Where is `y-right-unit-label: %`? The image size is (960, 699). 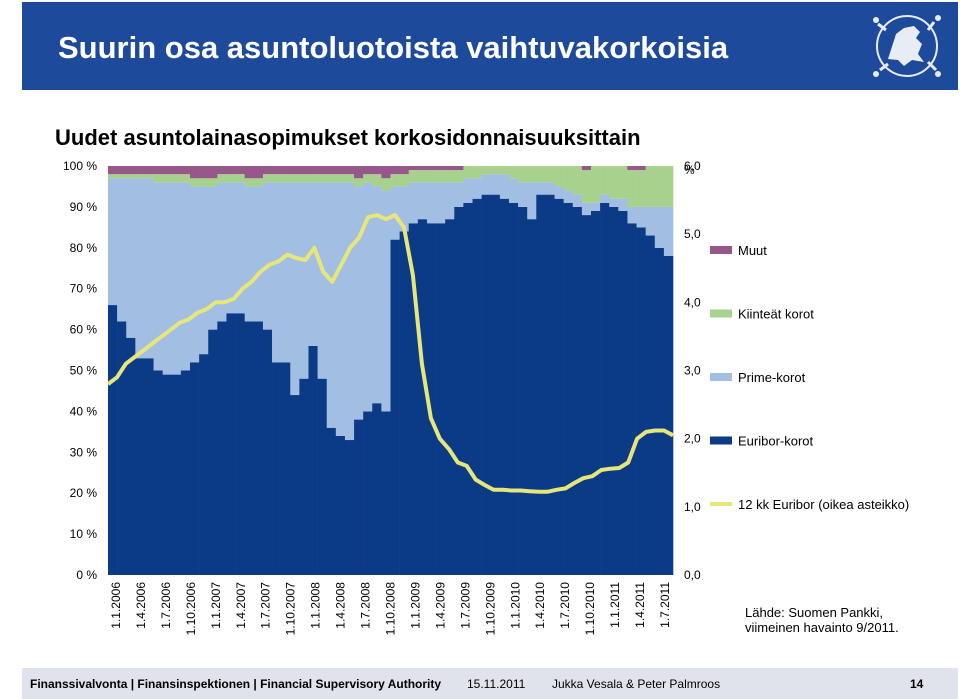 y-right-unit-label: % is located at coordinates (689, 170).